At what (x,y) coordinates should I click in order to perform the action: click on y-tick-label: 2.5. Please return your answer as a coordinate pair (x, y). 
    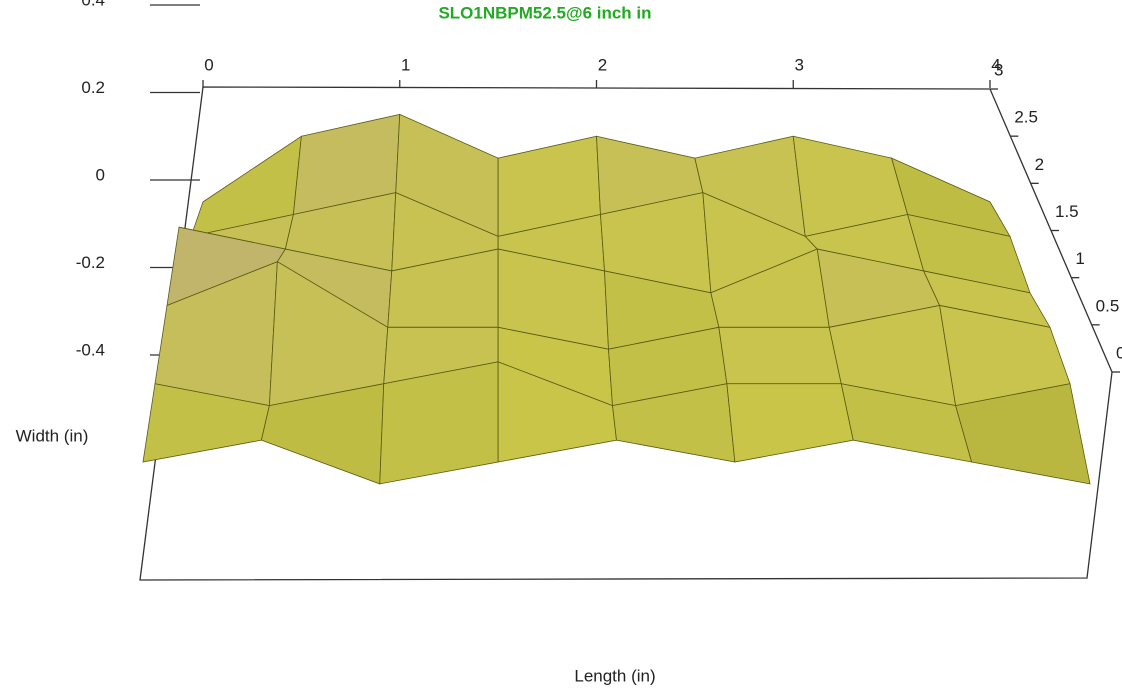
    Looking at the image, I should click on (1026, 117).